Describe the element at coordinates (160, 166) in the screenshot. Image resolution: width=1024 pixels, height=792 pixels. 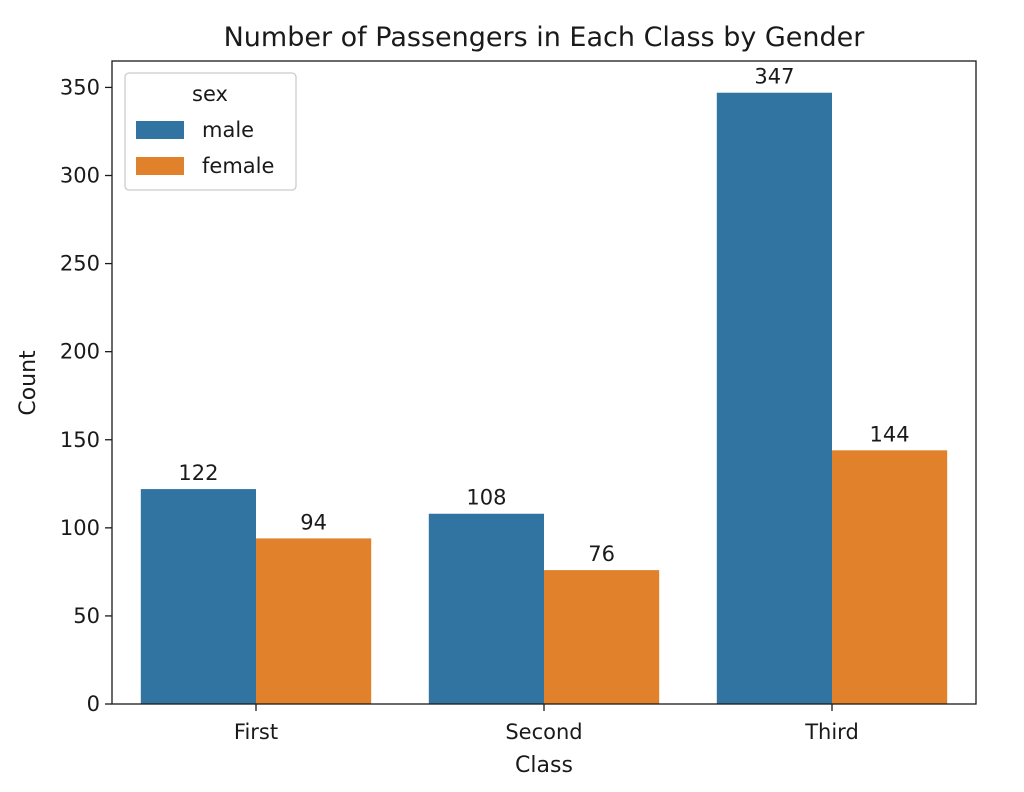
I see `legend-swatch-female` at that location.